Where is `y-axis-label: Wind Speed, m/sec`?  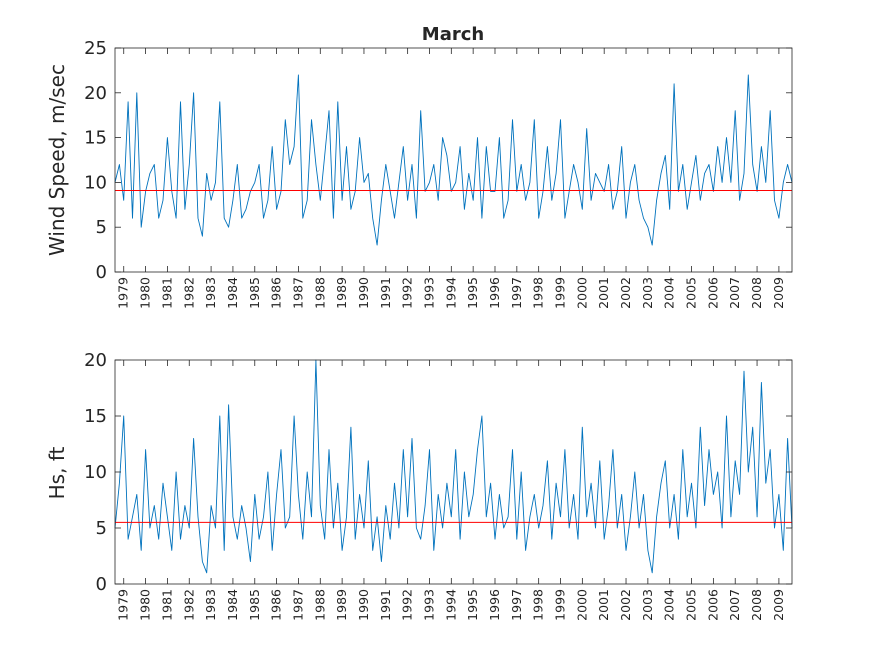
y-axis-label: Wind Speed, m/sec is located at coordinates (57, 160).